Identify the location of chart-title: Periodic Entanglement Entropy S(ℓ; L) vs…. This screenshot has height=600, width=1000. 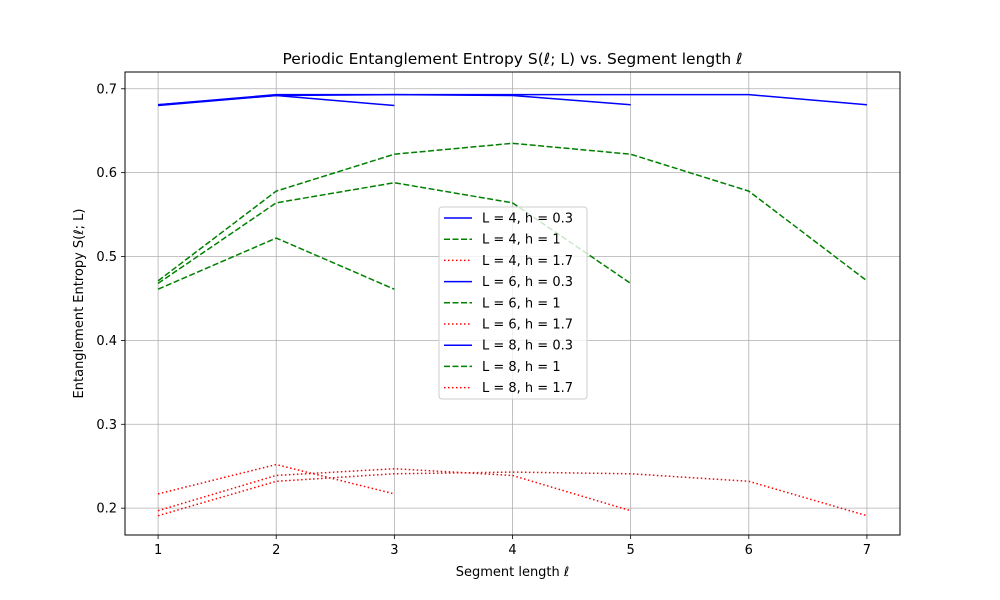
(513, 59).